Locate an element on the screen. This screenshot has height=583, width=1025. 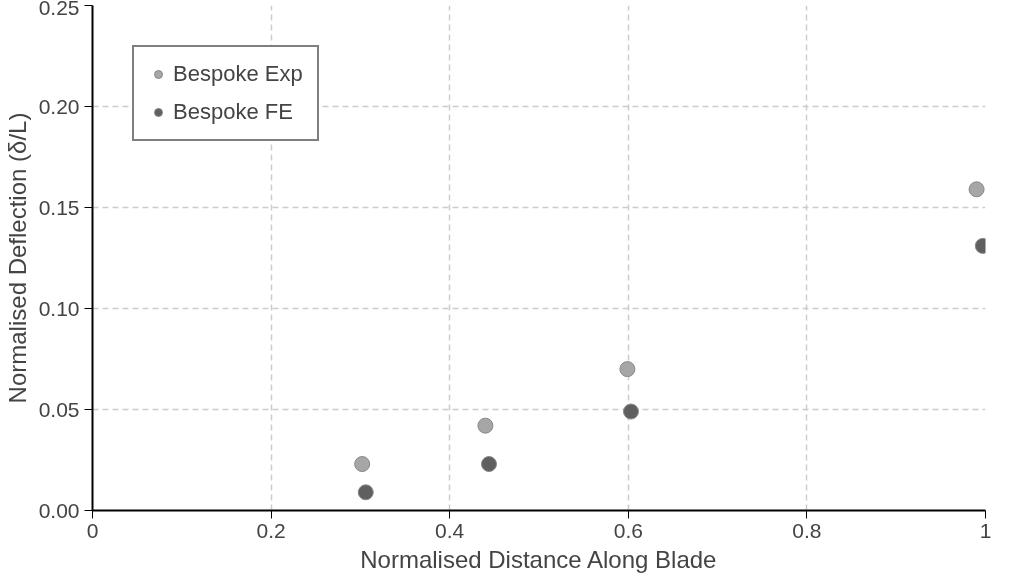
y-axis-title: Normalised Deflection (δ/L) is located at coordinates (17, 258).